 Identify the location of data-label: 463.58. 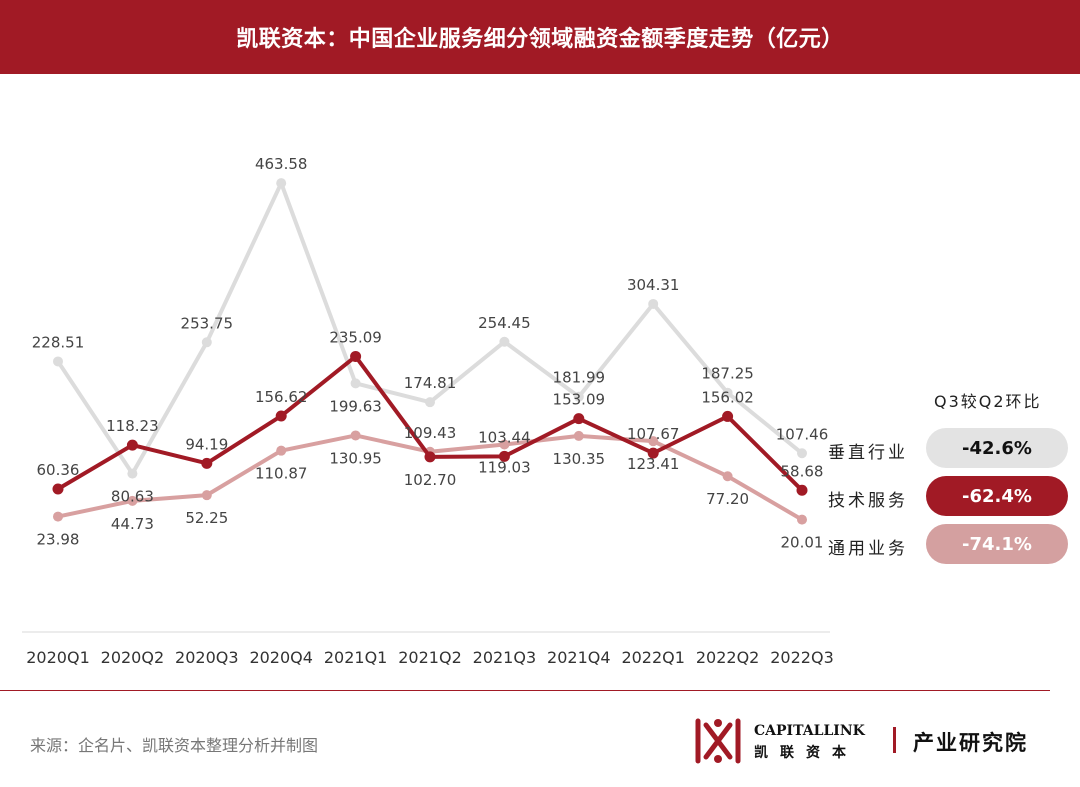
(281, 164).